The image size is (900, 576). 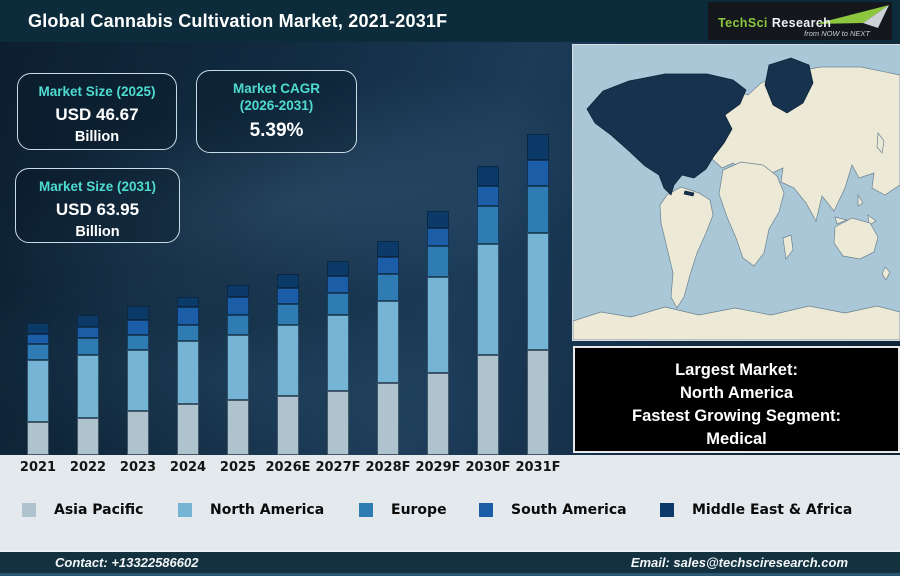 What do you see at coordinates (488, 176) in the screenshot?
I see `bar-segment-2030F-middle-east-africa` at bounding box center [488, 176].